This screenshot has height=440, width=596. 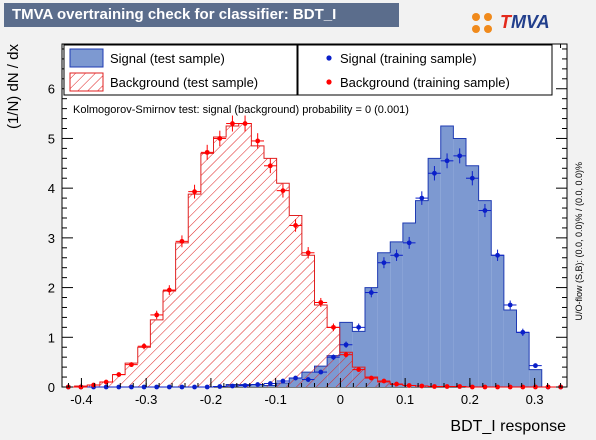 I want to click on y-tick-label: 2, so click(x=51, y=288).